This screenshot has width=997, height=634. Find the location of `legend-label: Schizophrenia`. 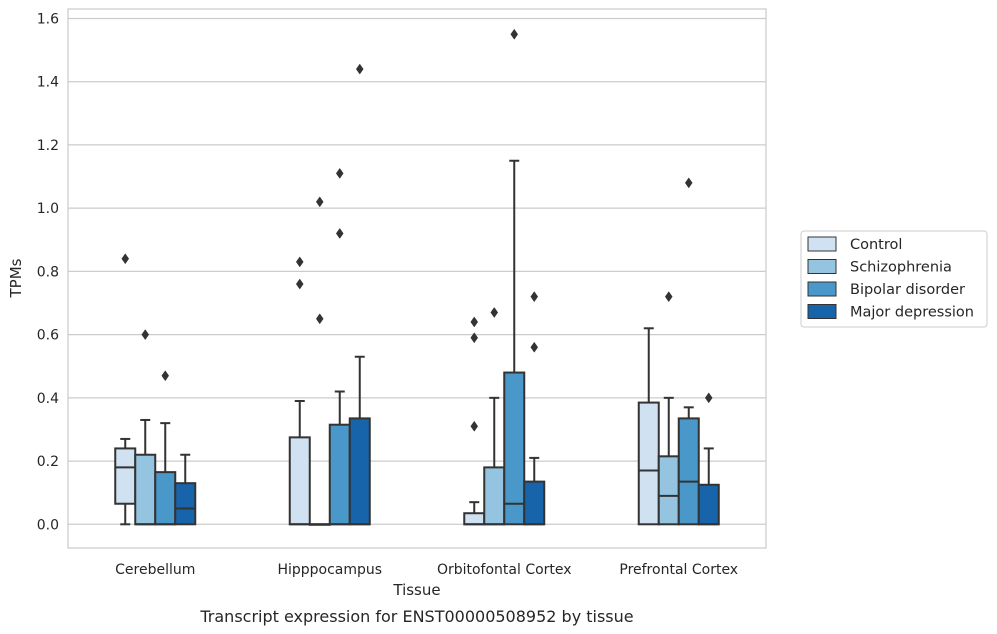

legend-label: Schizophrenia is located at coordinates (901, 268).